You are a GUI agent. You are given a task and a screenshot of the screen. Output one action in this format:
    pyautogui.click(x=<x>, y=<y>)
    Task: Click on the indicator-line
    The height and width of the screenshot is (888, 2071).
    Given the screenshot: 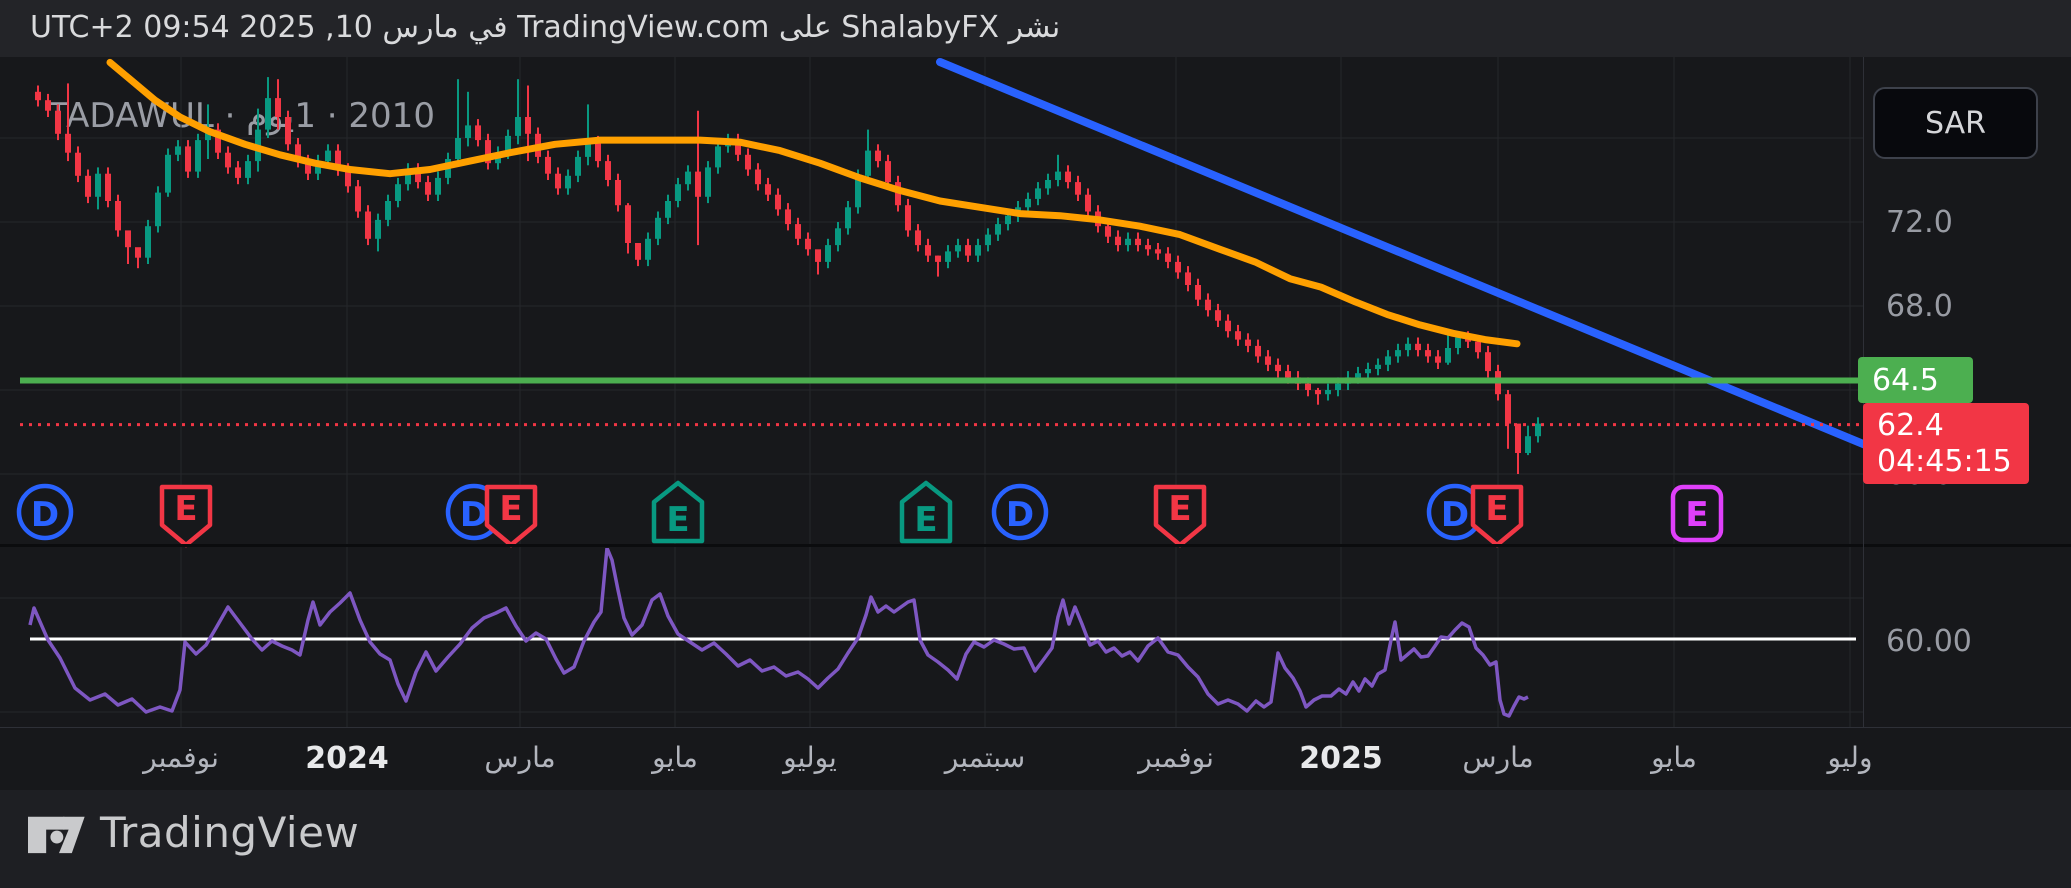 What is the action you would take?
    pyautogui.click(x=778, y=633)
    